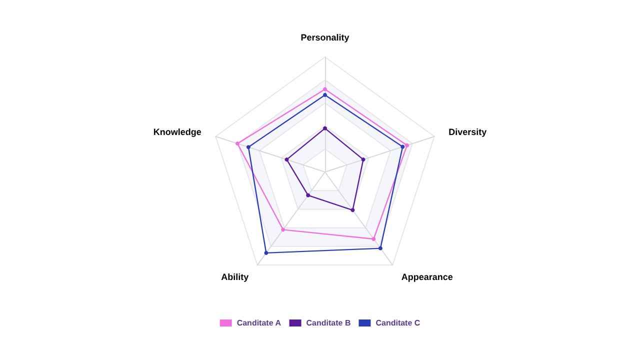 The height and width of the screenshot is (360, 640). Describe the element at coordinates (328, 323) in the screenshot. I see `legend-label: Canditate B` at that location.